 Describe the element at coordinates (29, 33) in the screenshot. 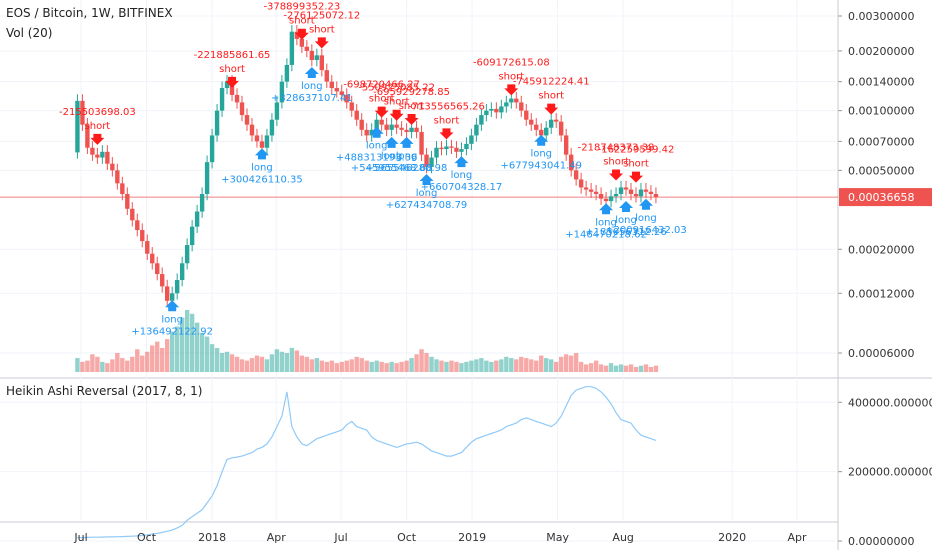

I see `volume-label: Vol (20)` at that location.